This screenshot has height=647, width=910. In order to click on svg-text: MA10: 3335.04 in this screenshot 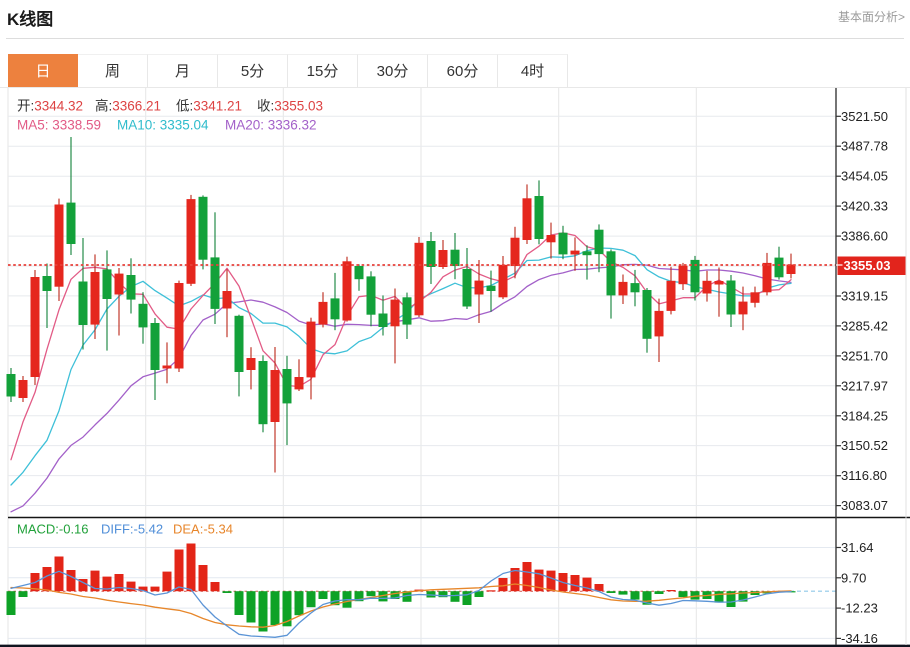, I will do `click(163, 125)`.